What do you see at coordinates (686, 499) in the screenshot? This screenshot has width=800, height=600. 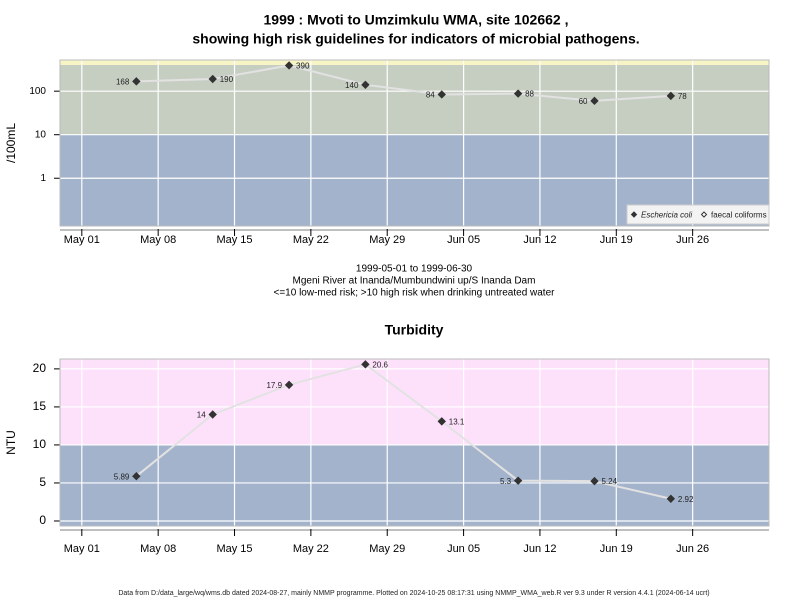 I see `data-label: 2.92` at bounding box center [686, 499].